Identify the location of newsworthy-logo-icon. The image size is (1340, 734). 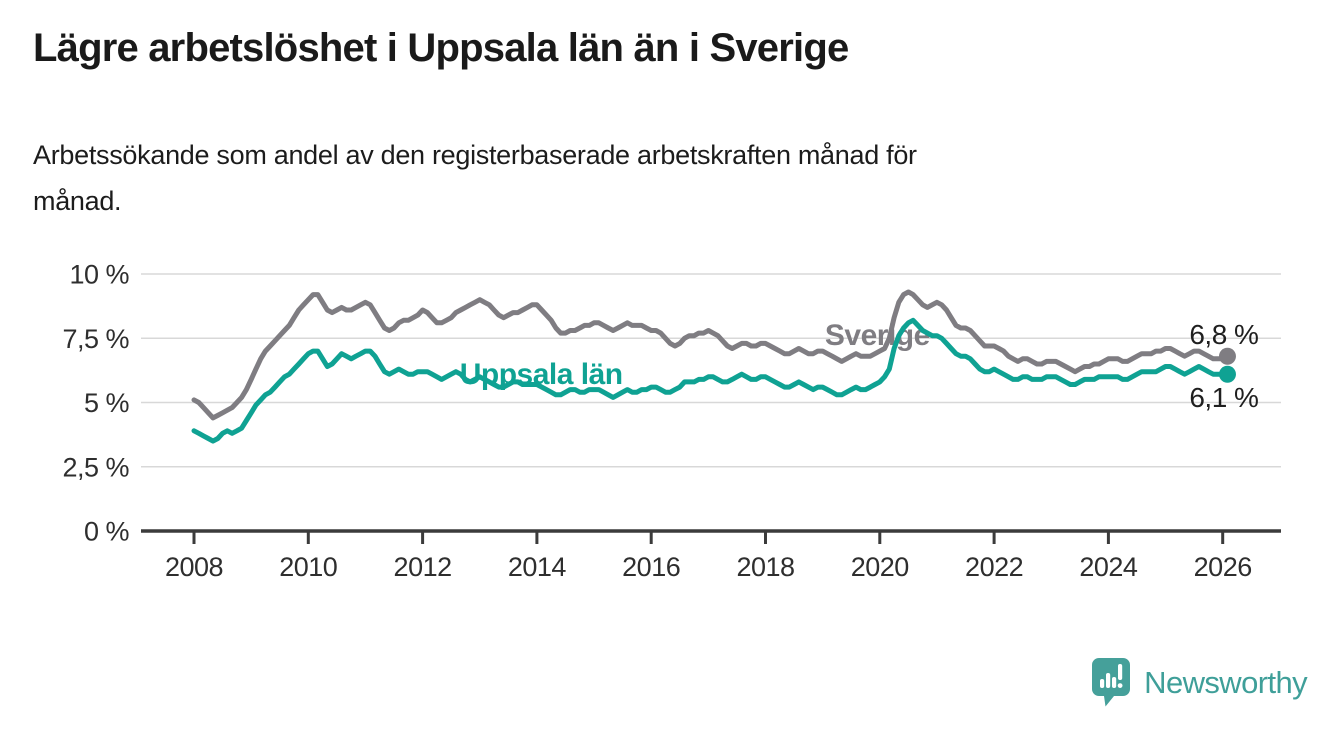
(1111, 682).